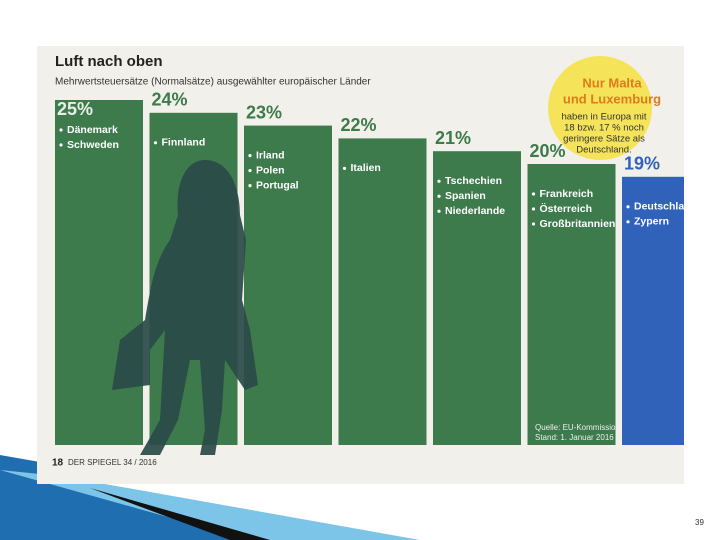 This screenshot has height=540, width=720. I want to click on annotation-title: Nur Malta, so click(612, 82).